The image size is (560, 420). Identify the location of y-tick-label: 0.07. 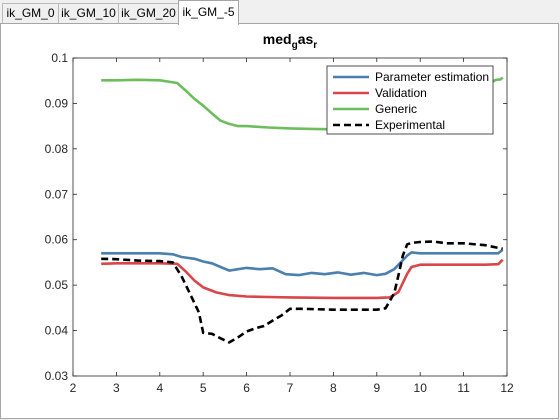
(57, 194).